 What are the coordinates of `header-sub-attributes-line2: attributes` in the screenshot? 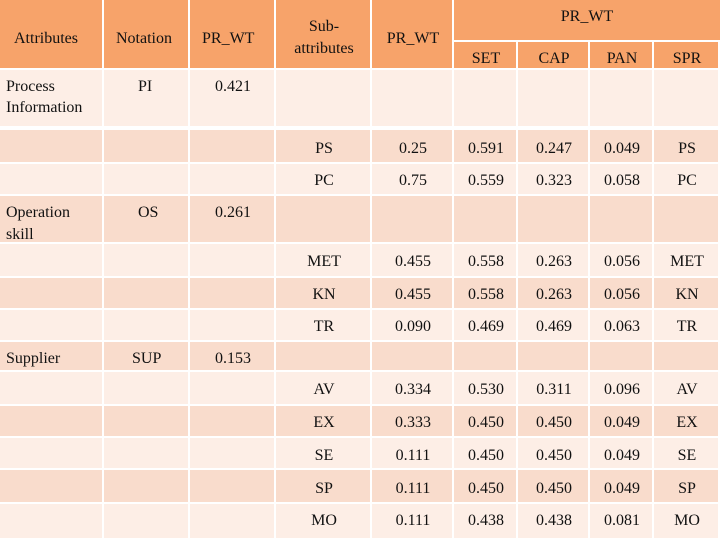 It's located at (324, 48).